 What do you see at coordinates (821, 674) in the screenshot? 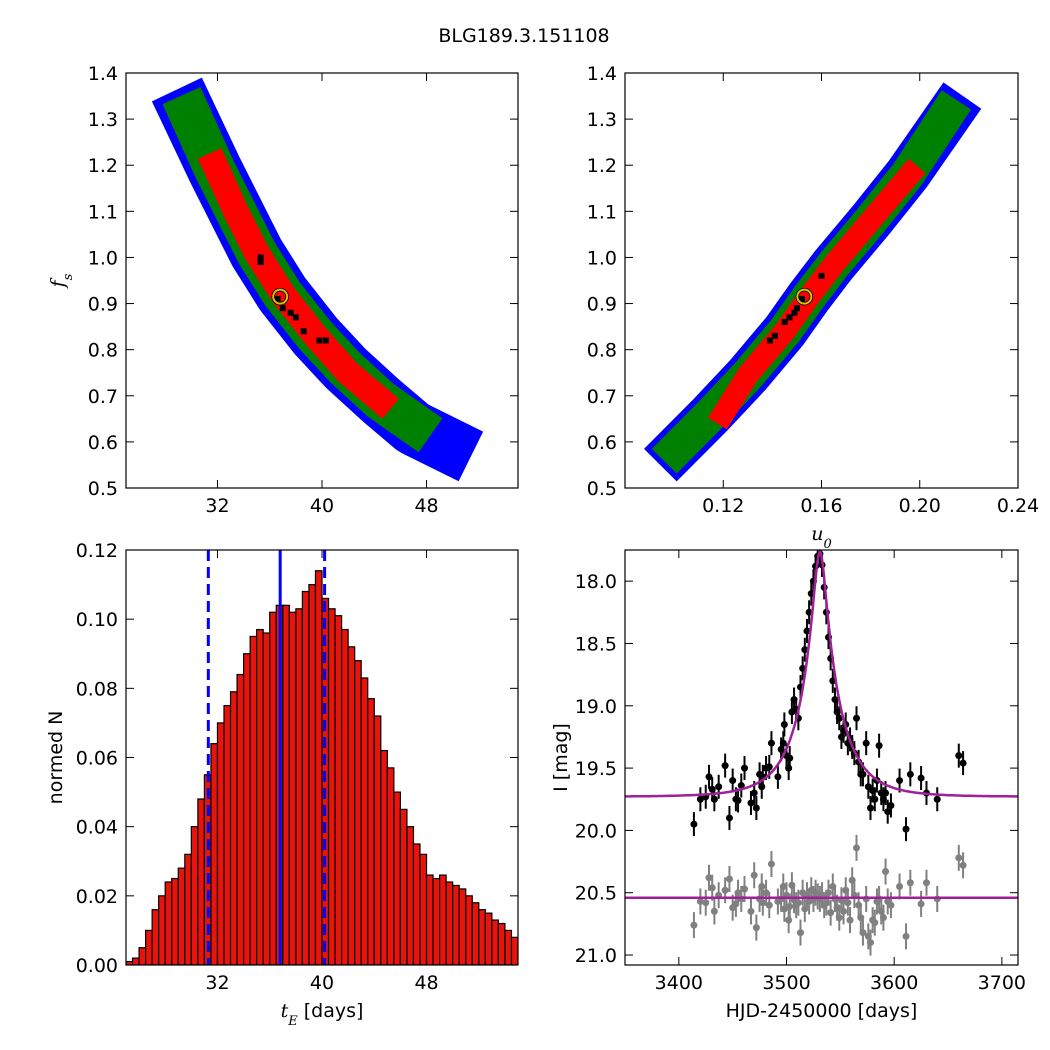
I see `model-curve` at bounding box center [821, 674].